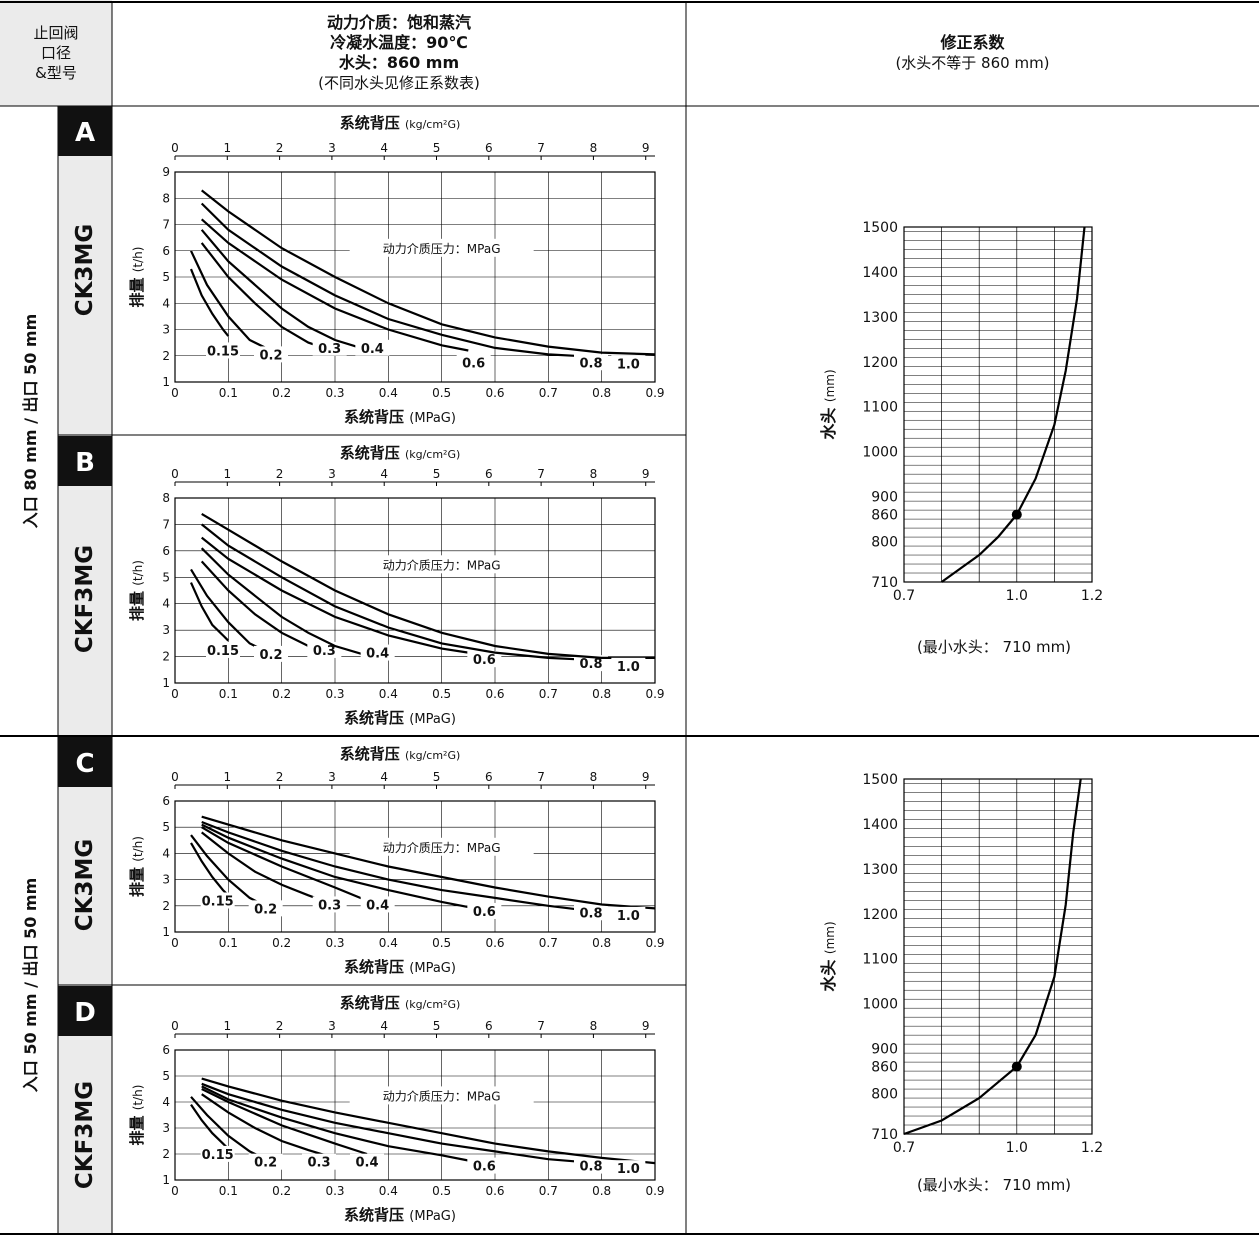 The image size is (1259, 1237). I want to click on x-tick-label-F-0: 0.7, so click(904, 1148).